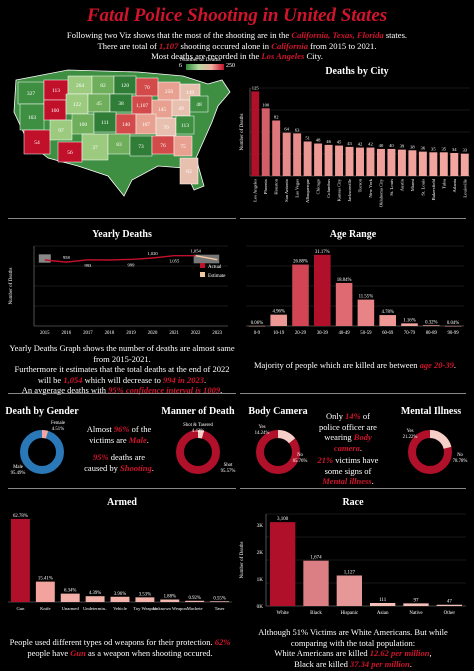 The height and width of the screenshot is (671, 474). What do you see at coordinates (260, 526) in the screenshot?
I see `y-tick-label: 3K` at bounding box center [260, 526].